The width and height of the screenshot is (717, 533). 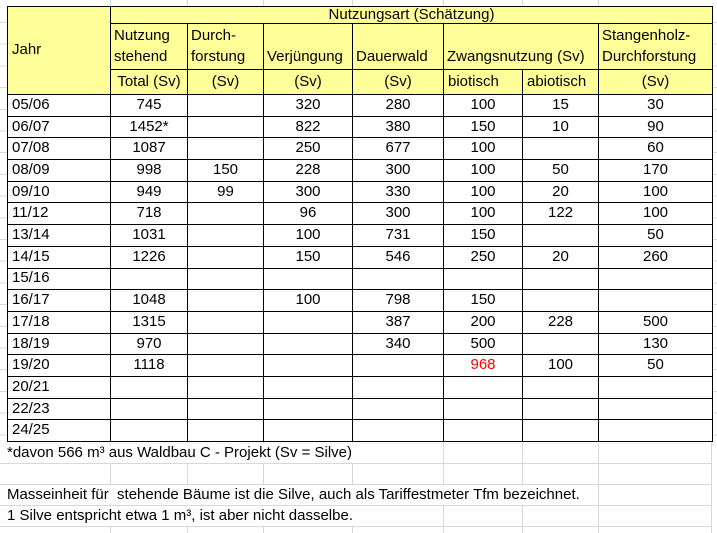 What do you see at coordinates (59, 50) in the screenshot?
I see `col-header-jahr: Jahr` at bounding box center [59, 50].